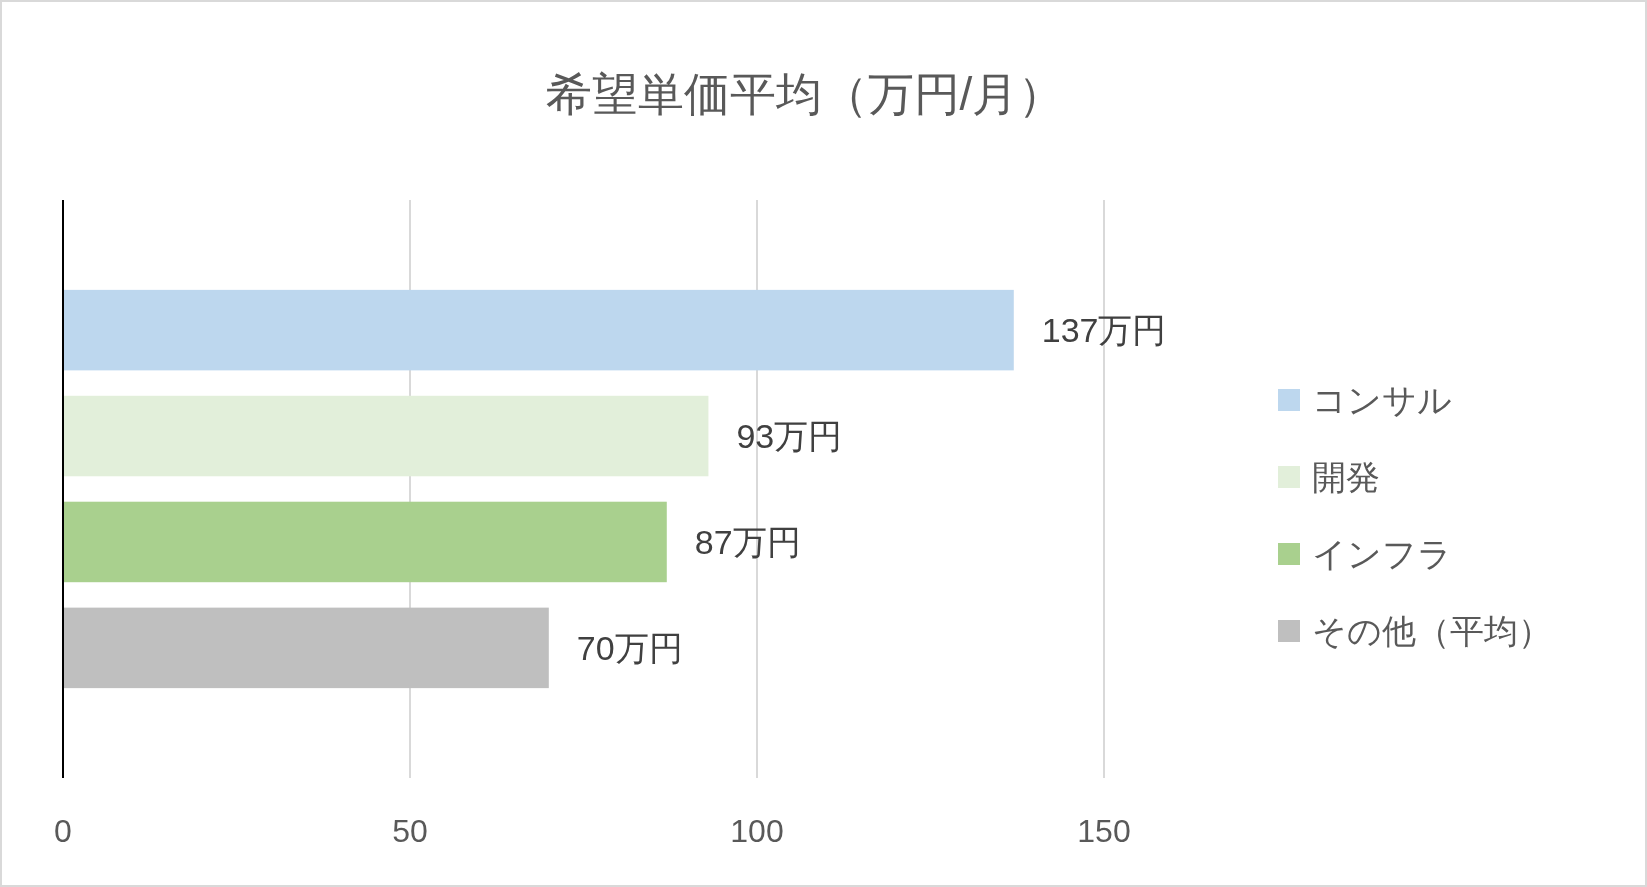 The width and height of the screenshot is (1647, 887). I want to click on data-label: 87万円, so click(747, 541).